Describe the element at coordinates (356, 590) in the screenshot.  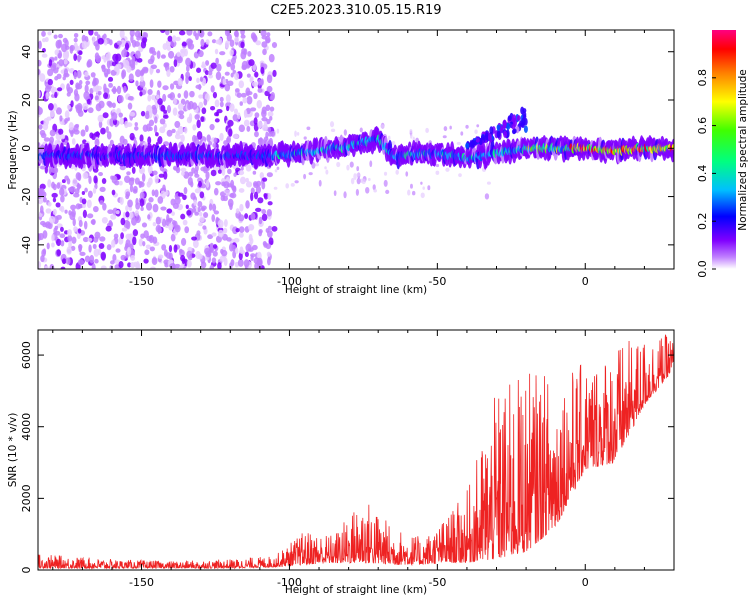
I see `snr-x-axis-label: Height of straight line (km)` at that location.